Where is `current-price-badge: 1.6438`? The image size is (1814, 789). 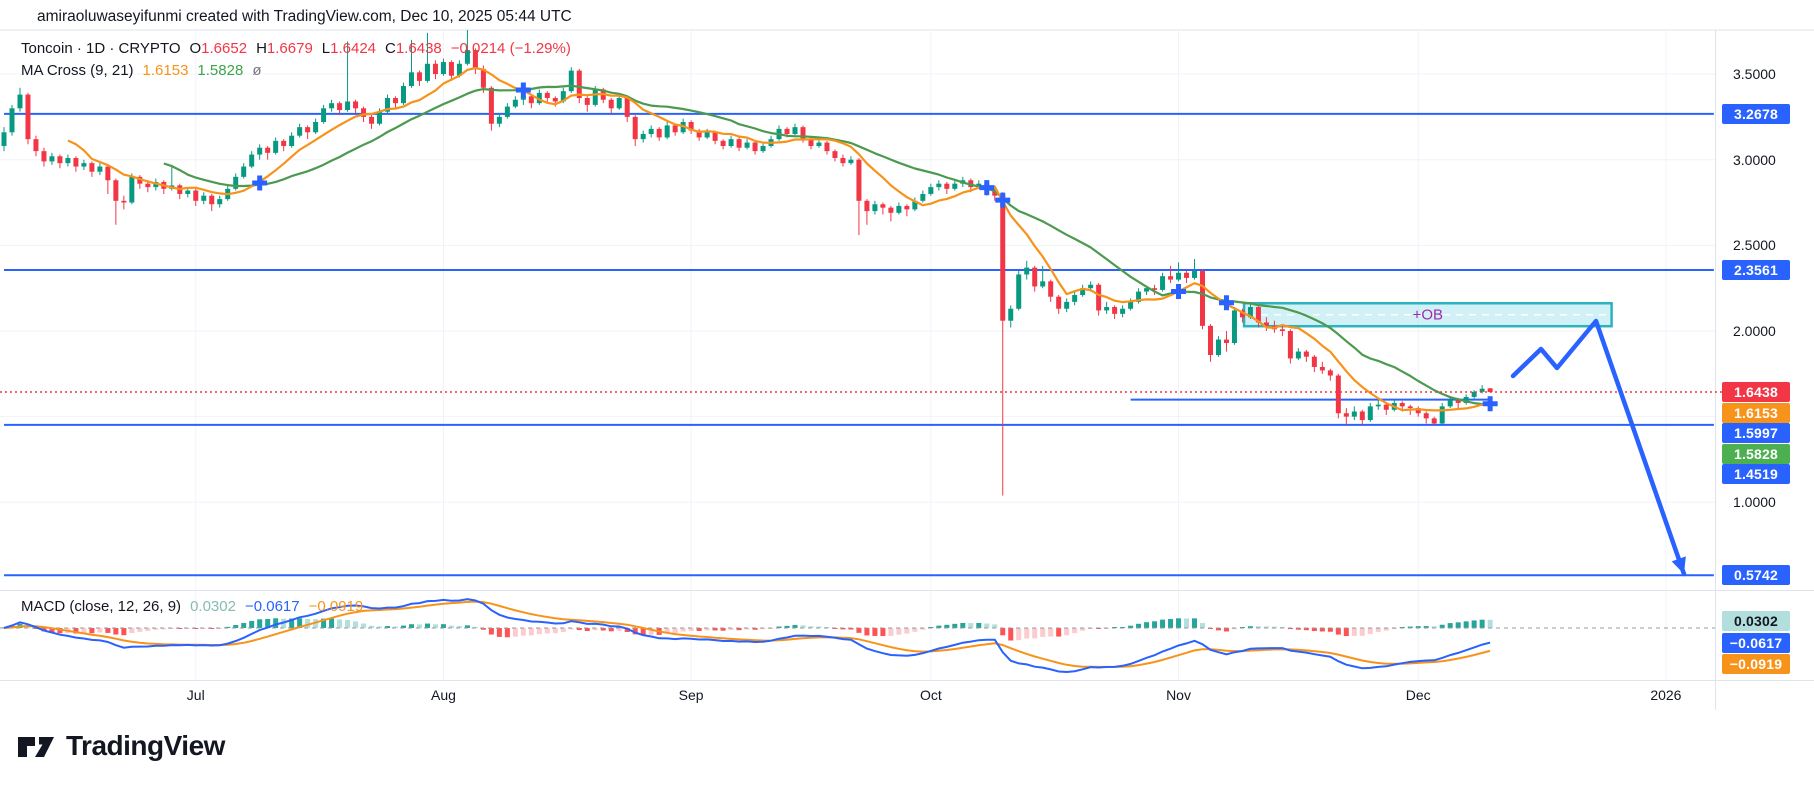
current-price-badge: 1.6438 is located at coordinates (1756, 392).